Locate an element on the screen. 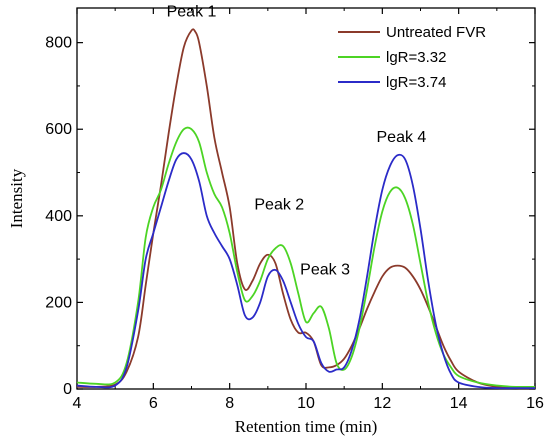  x-tick-label: 16 is located at coordinates (535, 403).